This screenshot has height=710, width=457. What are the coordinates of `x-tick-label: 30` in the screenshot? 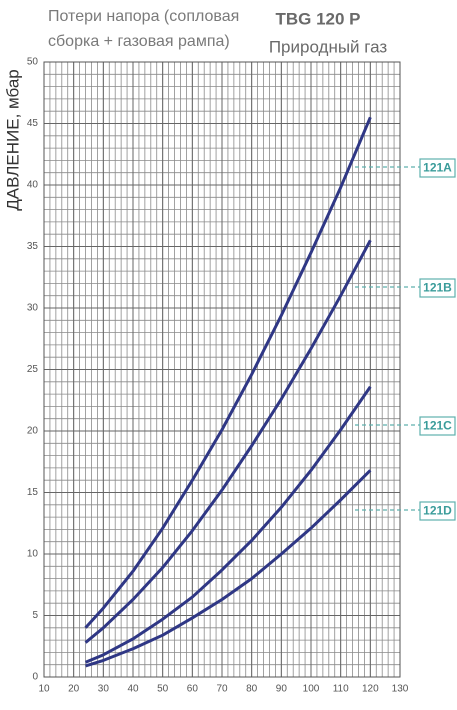 It's located at (104, 689).